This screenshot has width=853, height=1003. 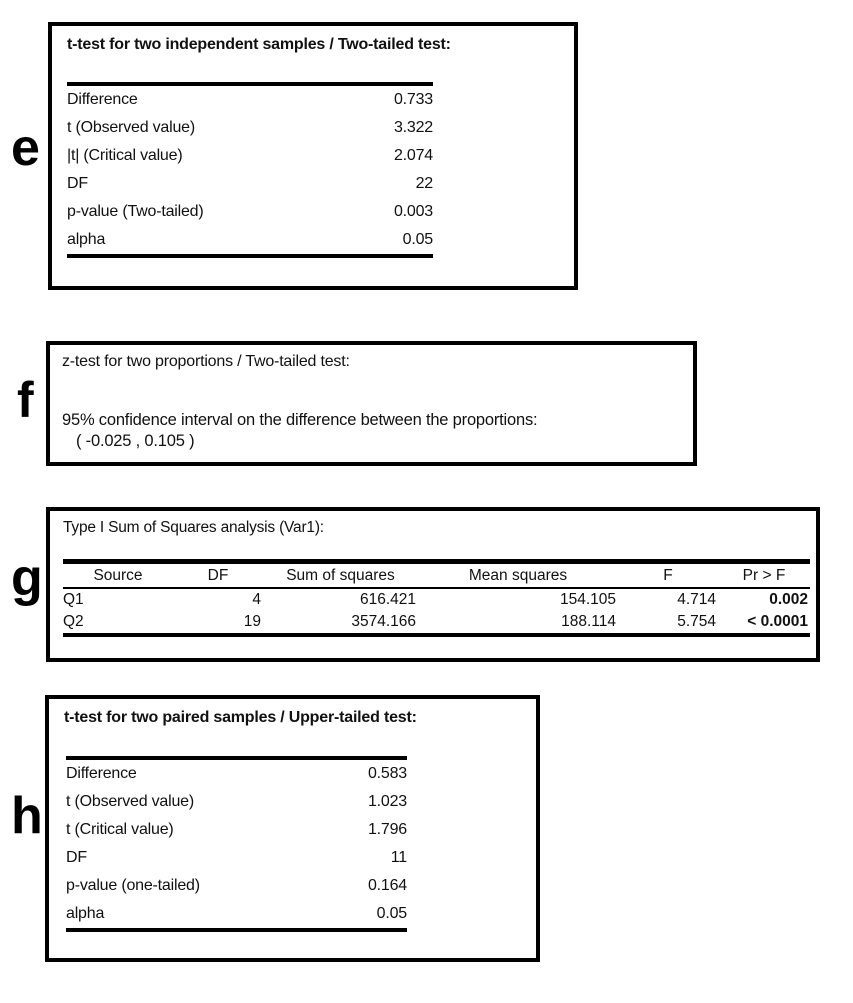 What do you see at coordinates (340, 575) in the screenshot?
I see `col-header-sum-of-squares: Sum of squares` at bounding box center [340, 575].